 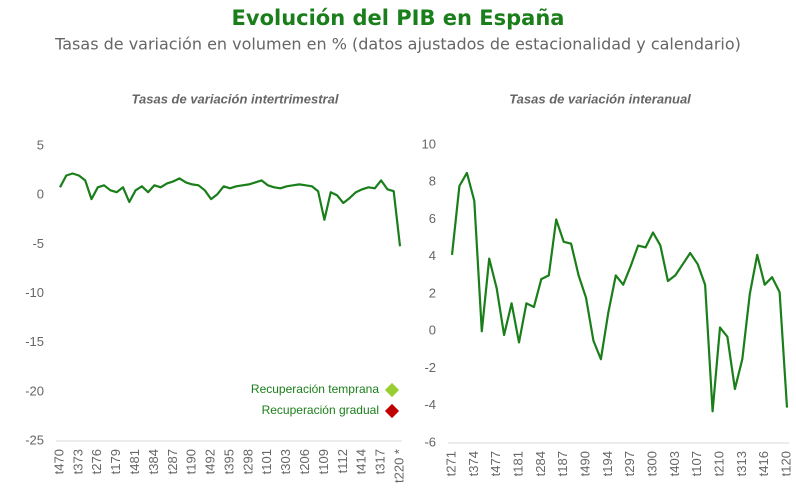 What do you see at coordinates (228, 461) in the screenshot?
I see `x-tick-label: t395` at bounding box center [228, 461].